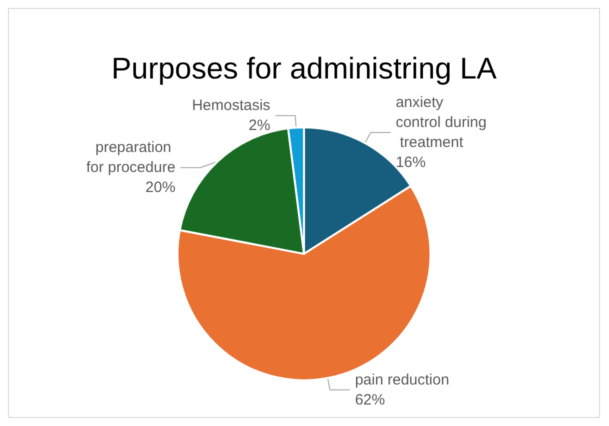  What do you see at coordinates (304, 69) in the screenshot?
I see `chart-title: Purposes for administring LA` at bounding box center [304, 69].